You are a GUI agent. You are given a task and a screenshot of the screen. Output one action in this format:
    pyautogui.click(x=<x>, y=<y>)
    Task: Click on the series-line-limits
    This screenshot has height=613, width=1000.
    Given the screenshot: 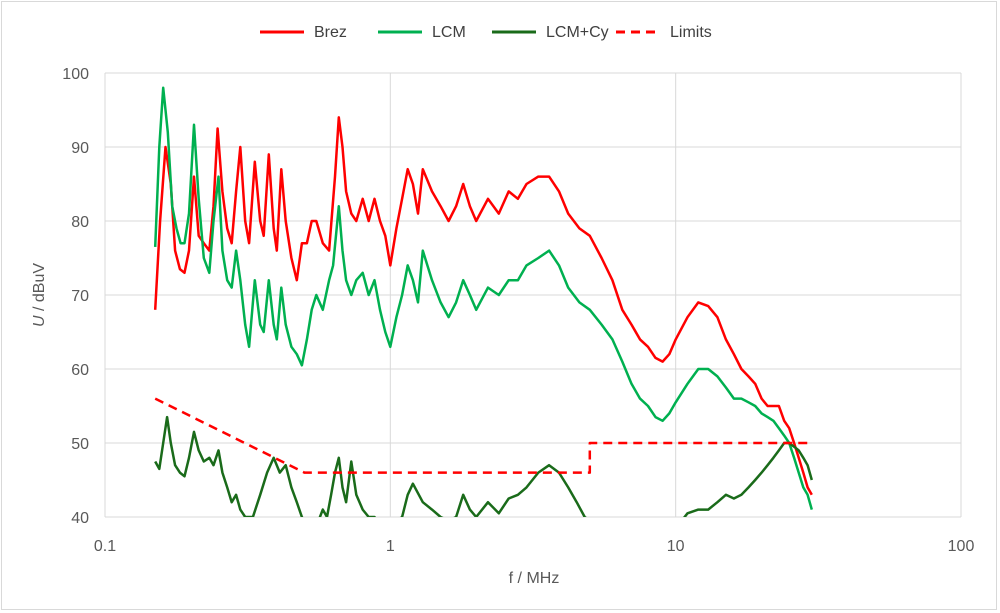 What is the action you would take?
    pyautogui.click(x=483, y=435)
    